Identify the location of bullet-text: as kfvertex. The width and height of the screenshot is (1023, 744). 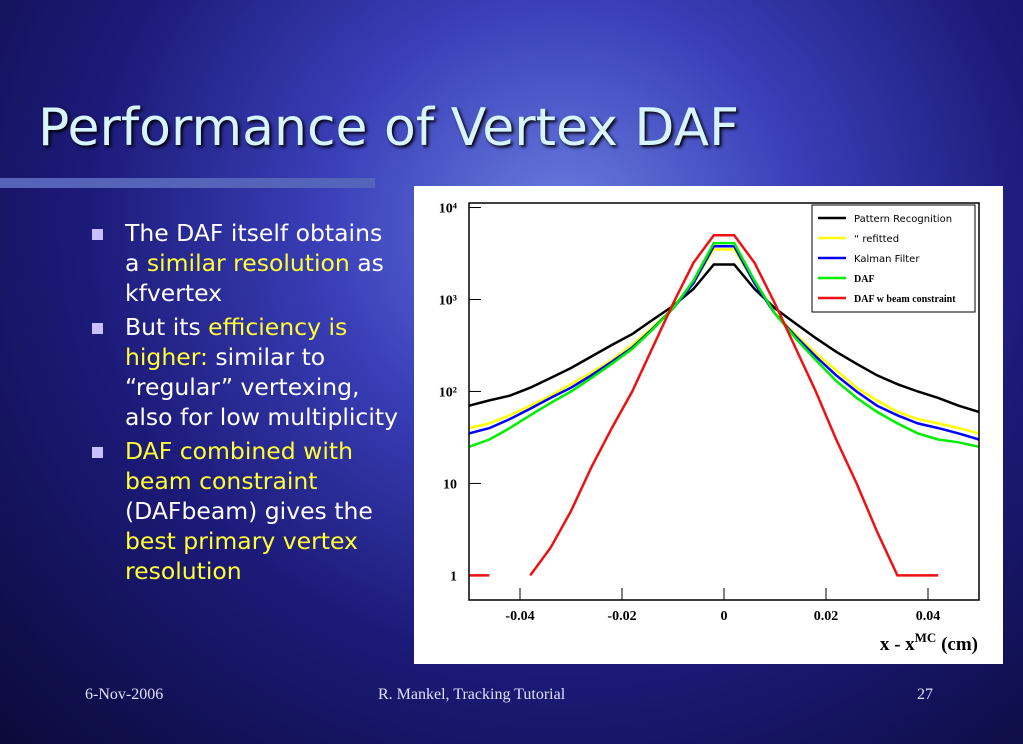
(254, 278).